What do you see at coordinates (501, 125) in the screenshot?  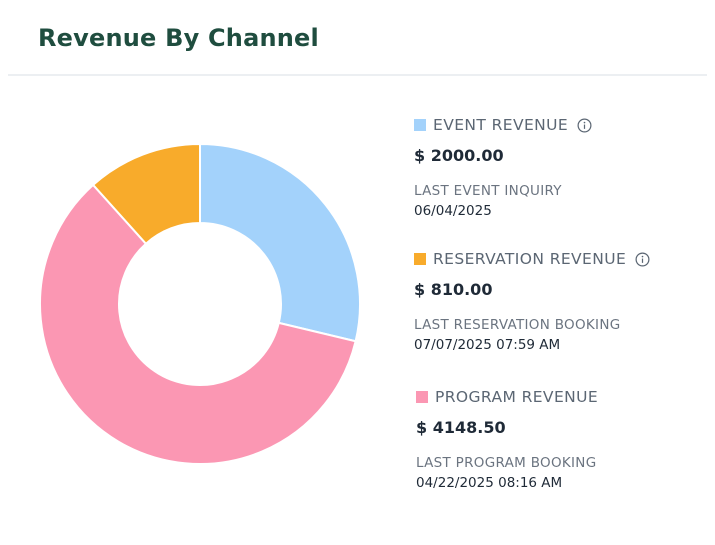 I see `event-revenue-label: EVENT REVENUE` at bounding box center [501, 125].